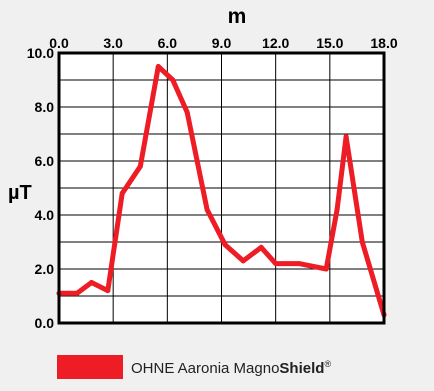 The height and width of the screenshot is (391, 434). What do you see at coordinates (275, 43) in the screenshot?
I see `x-tick-label: 12.0` at bounding box center [275, 43].